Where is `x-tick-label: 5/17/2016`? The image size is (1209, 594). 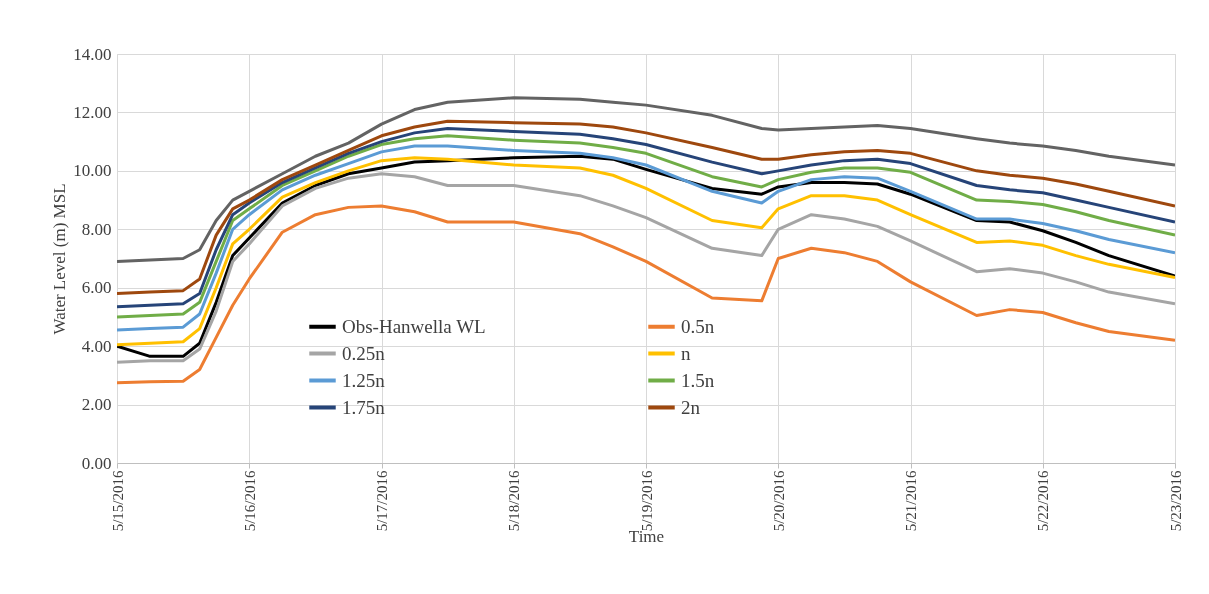 x-tick-label: 5/17/2016 is located at coordinates (382, 501).